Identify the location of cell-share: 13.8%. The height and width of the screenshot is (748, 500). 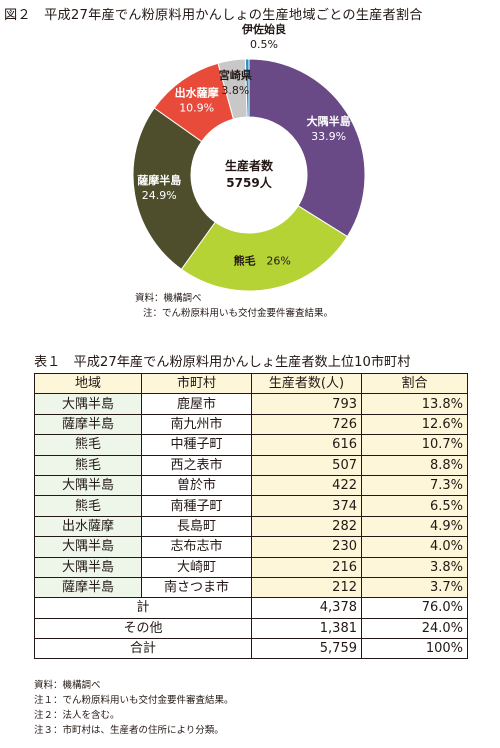
(414, 404).